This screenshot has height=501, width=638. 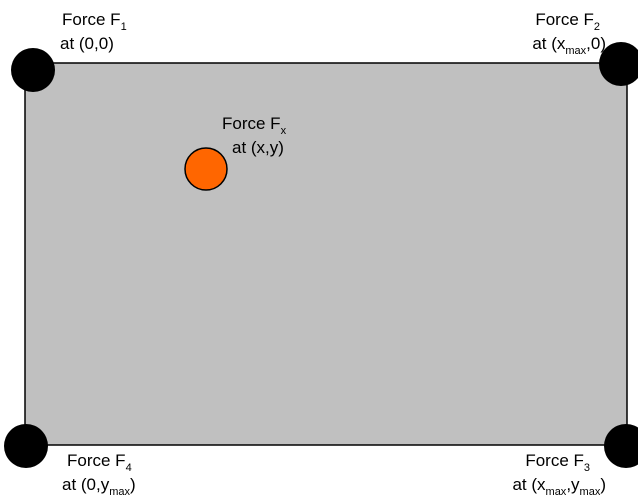 I want to click on force-label: Force Fx, so click(x=254, y=125).